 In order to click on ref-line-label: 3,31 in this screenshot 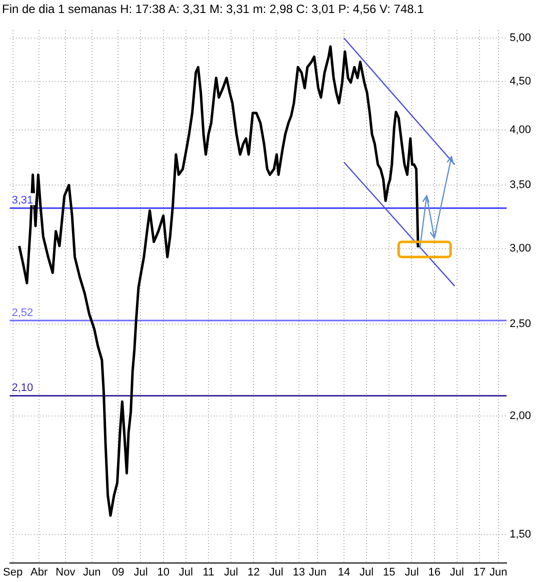, I will do `click(23, 200)`.